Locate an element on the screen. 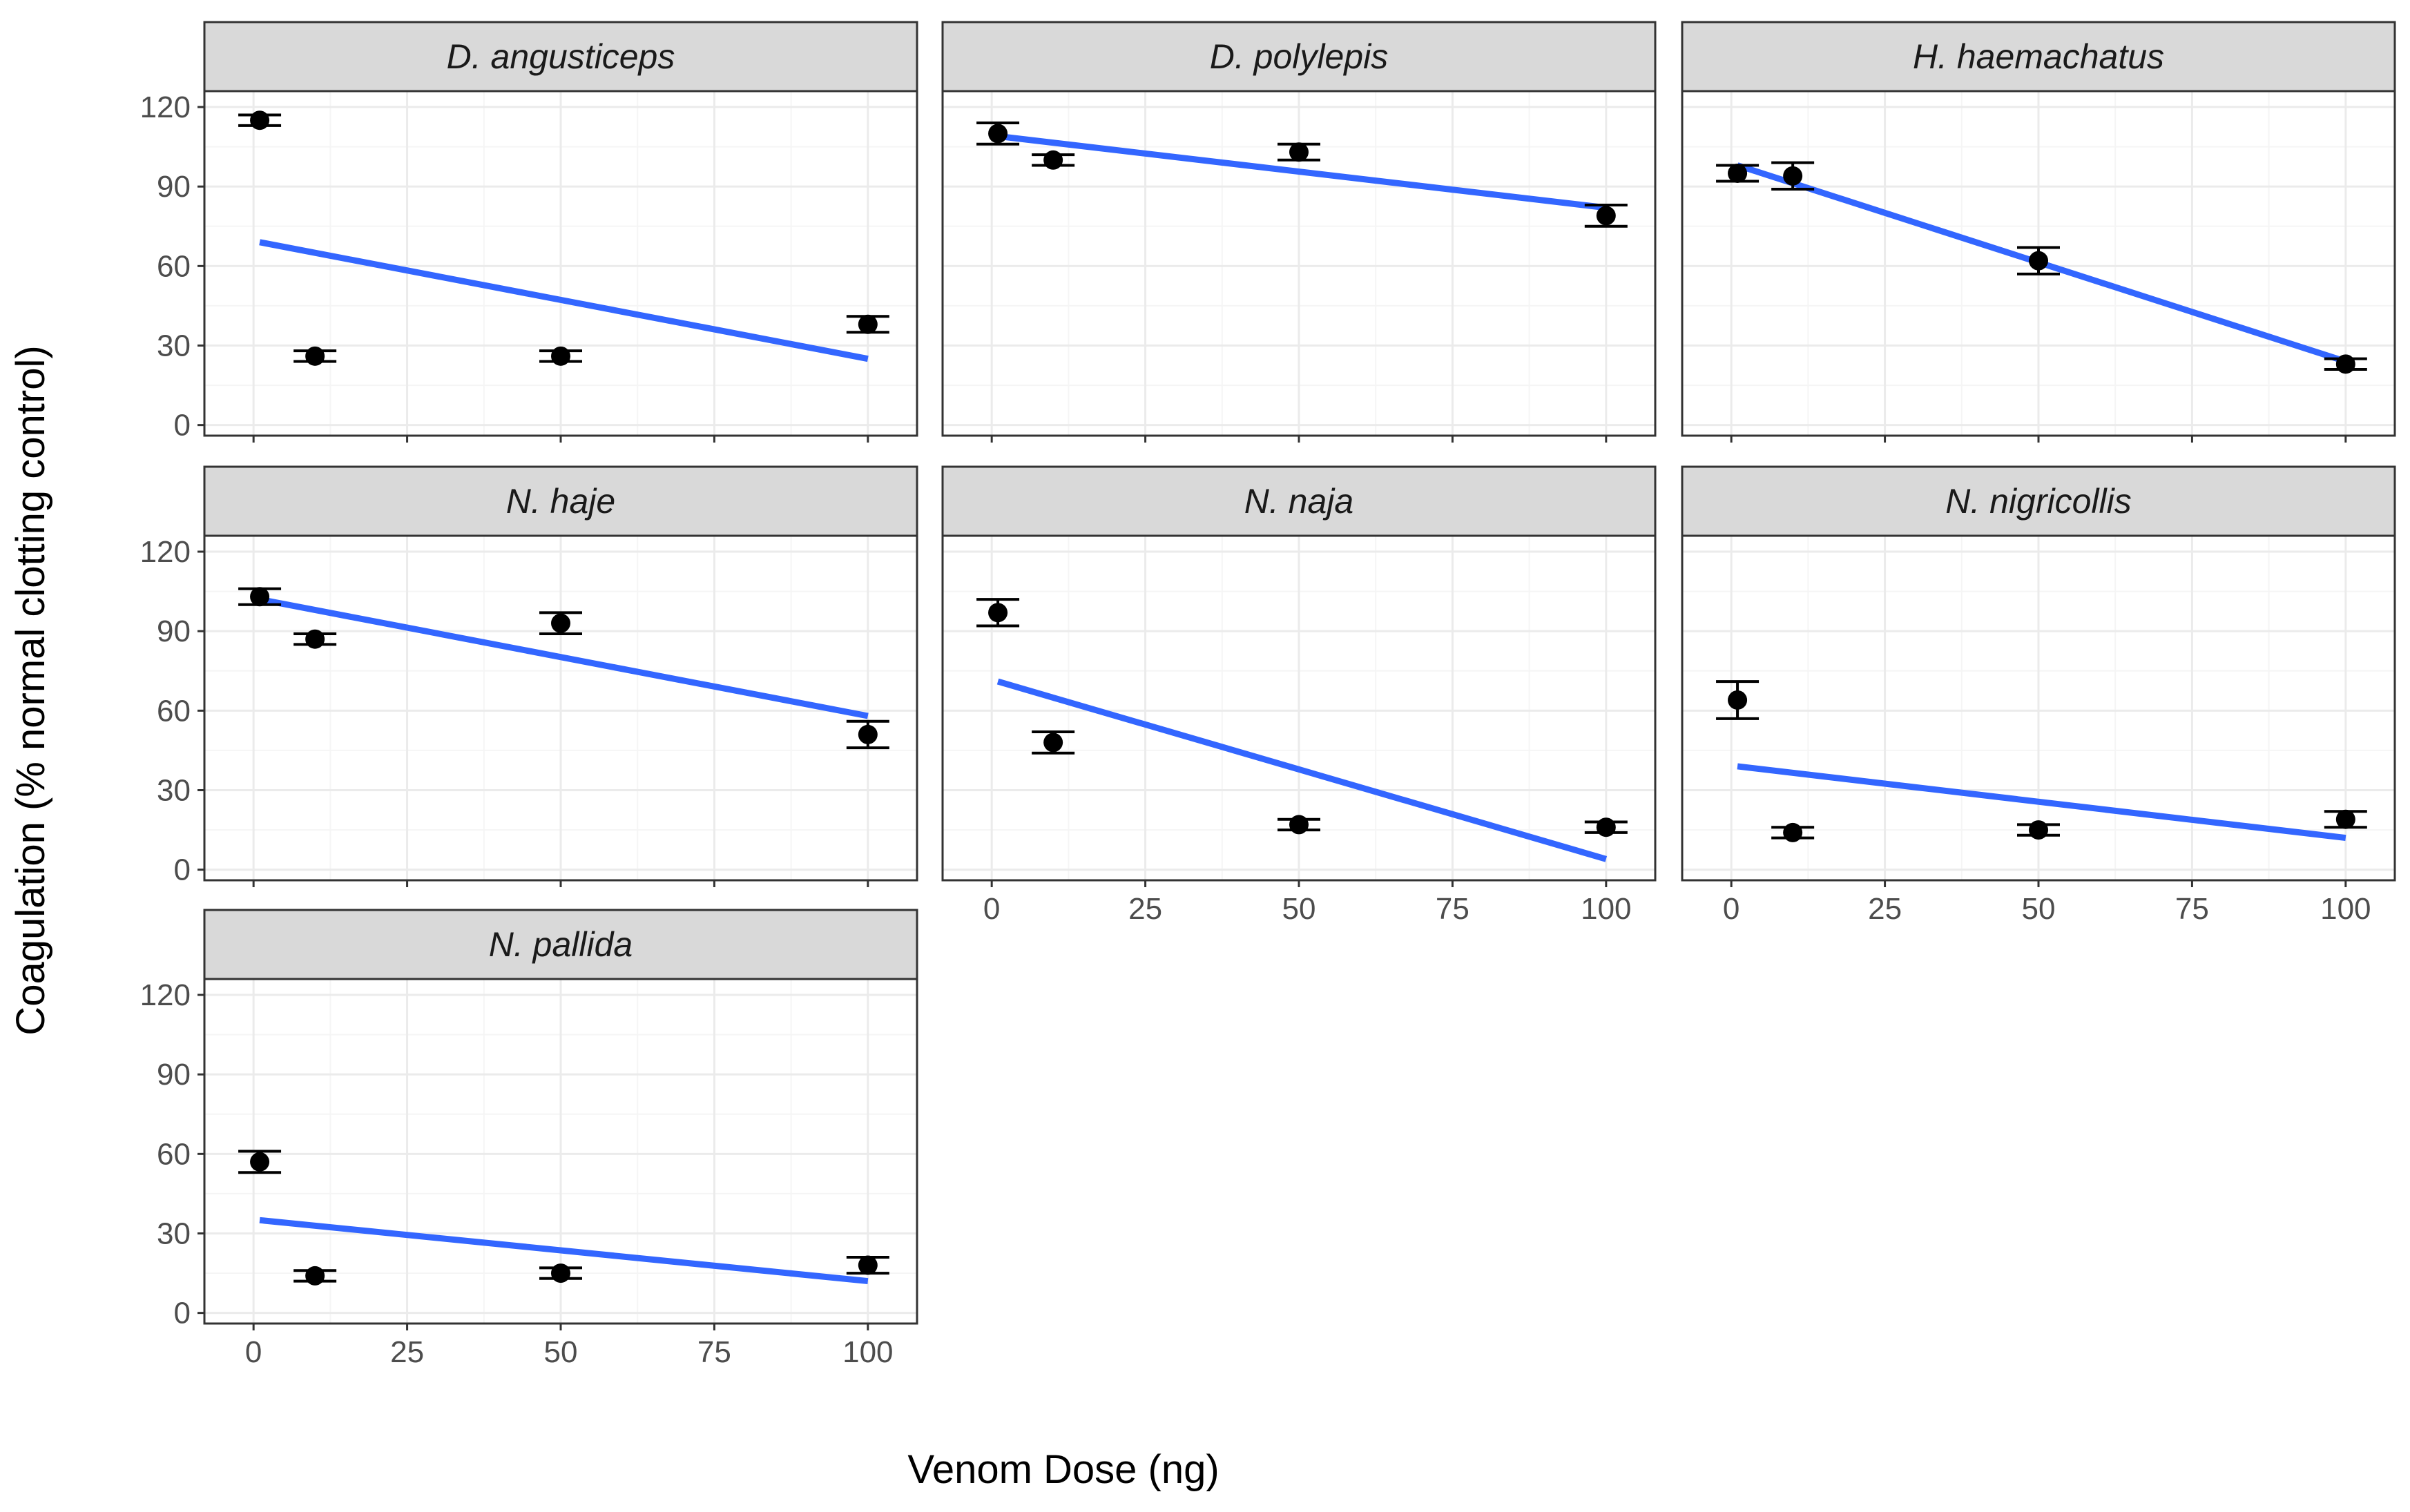 The height and width of the screenshot is (1512, 2410). facet-strip-label: D. polylepis is located at coordinates (1299, 56).